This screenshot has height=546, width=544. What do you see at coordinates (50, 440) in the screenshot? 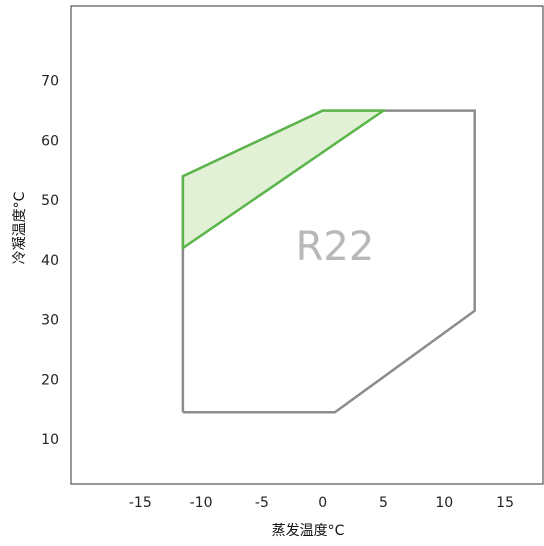
I see `y-tick-label: 10` at bounding box center [50, 440].